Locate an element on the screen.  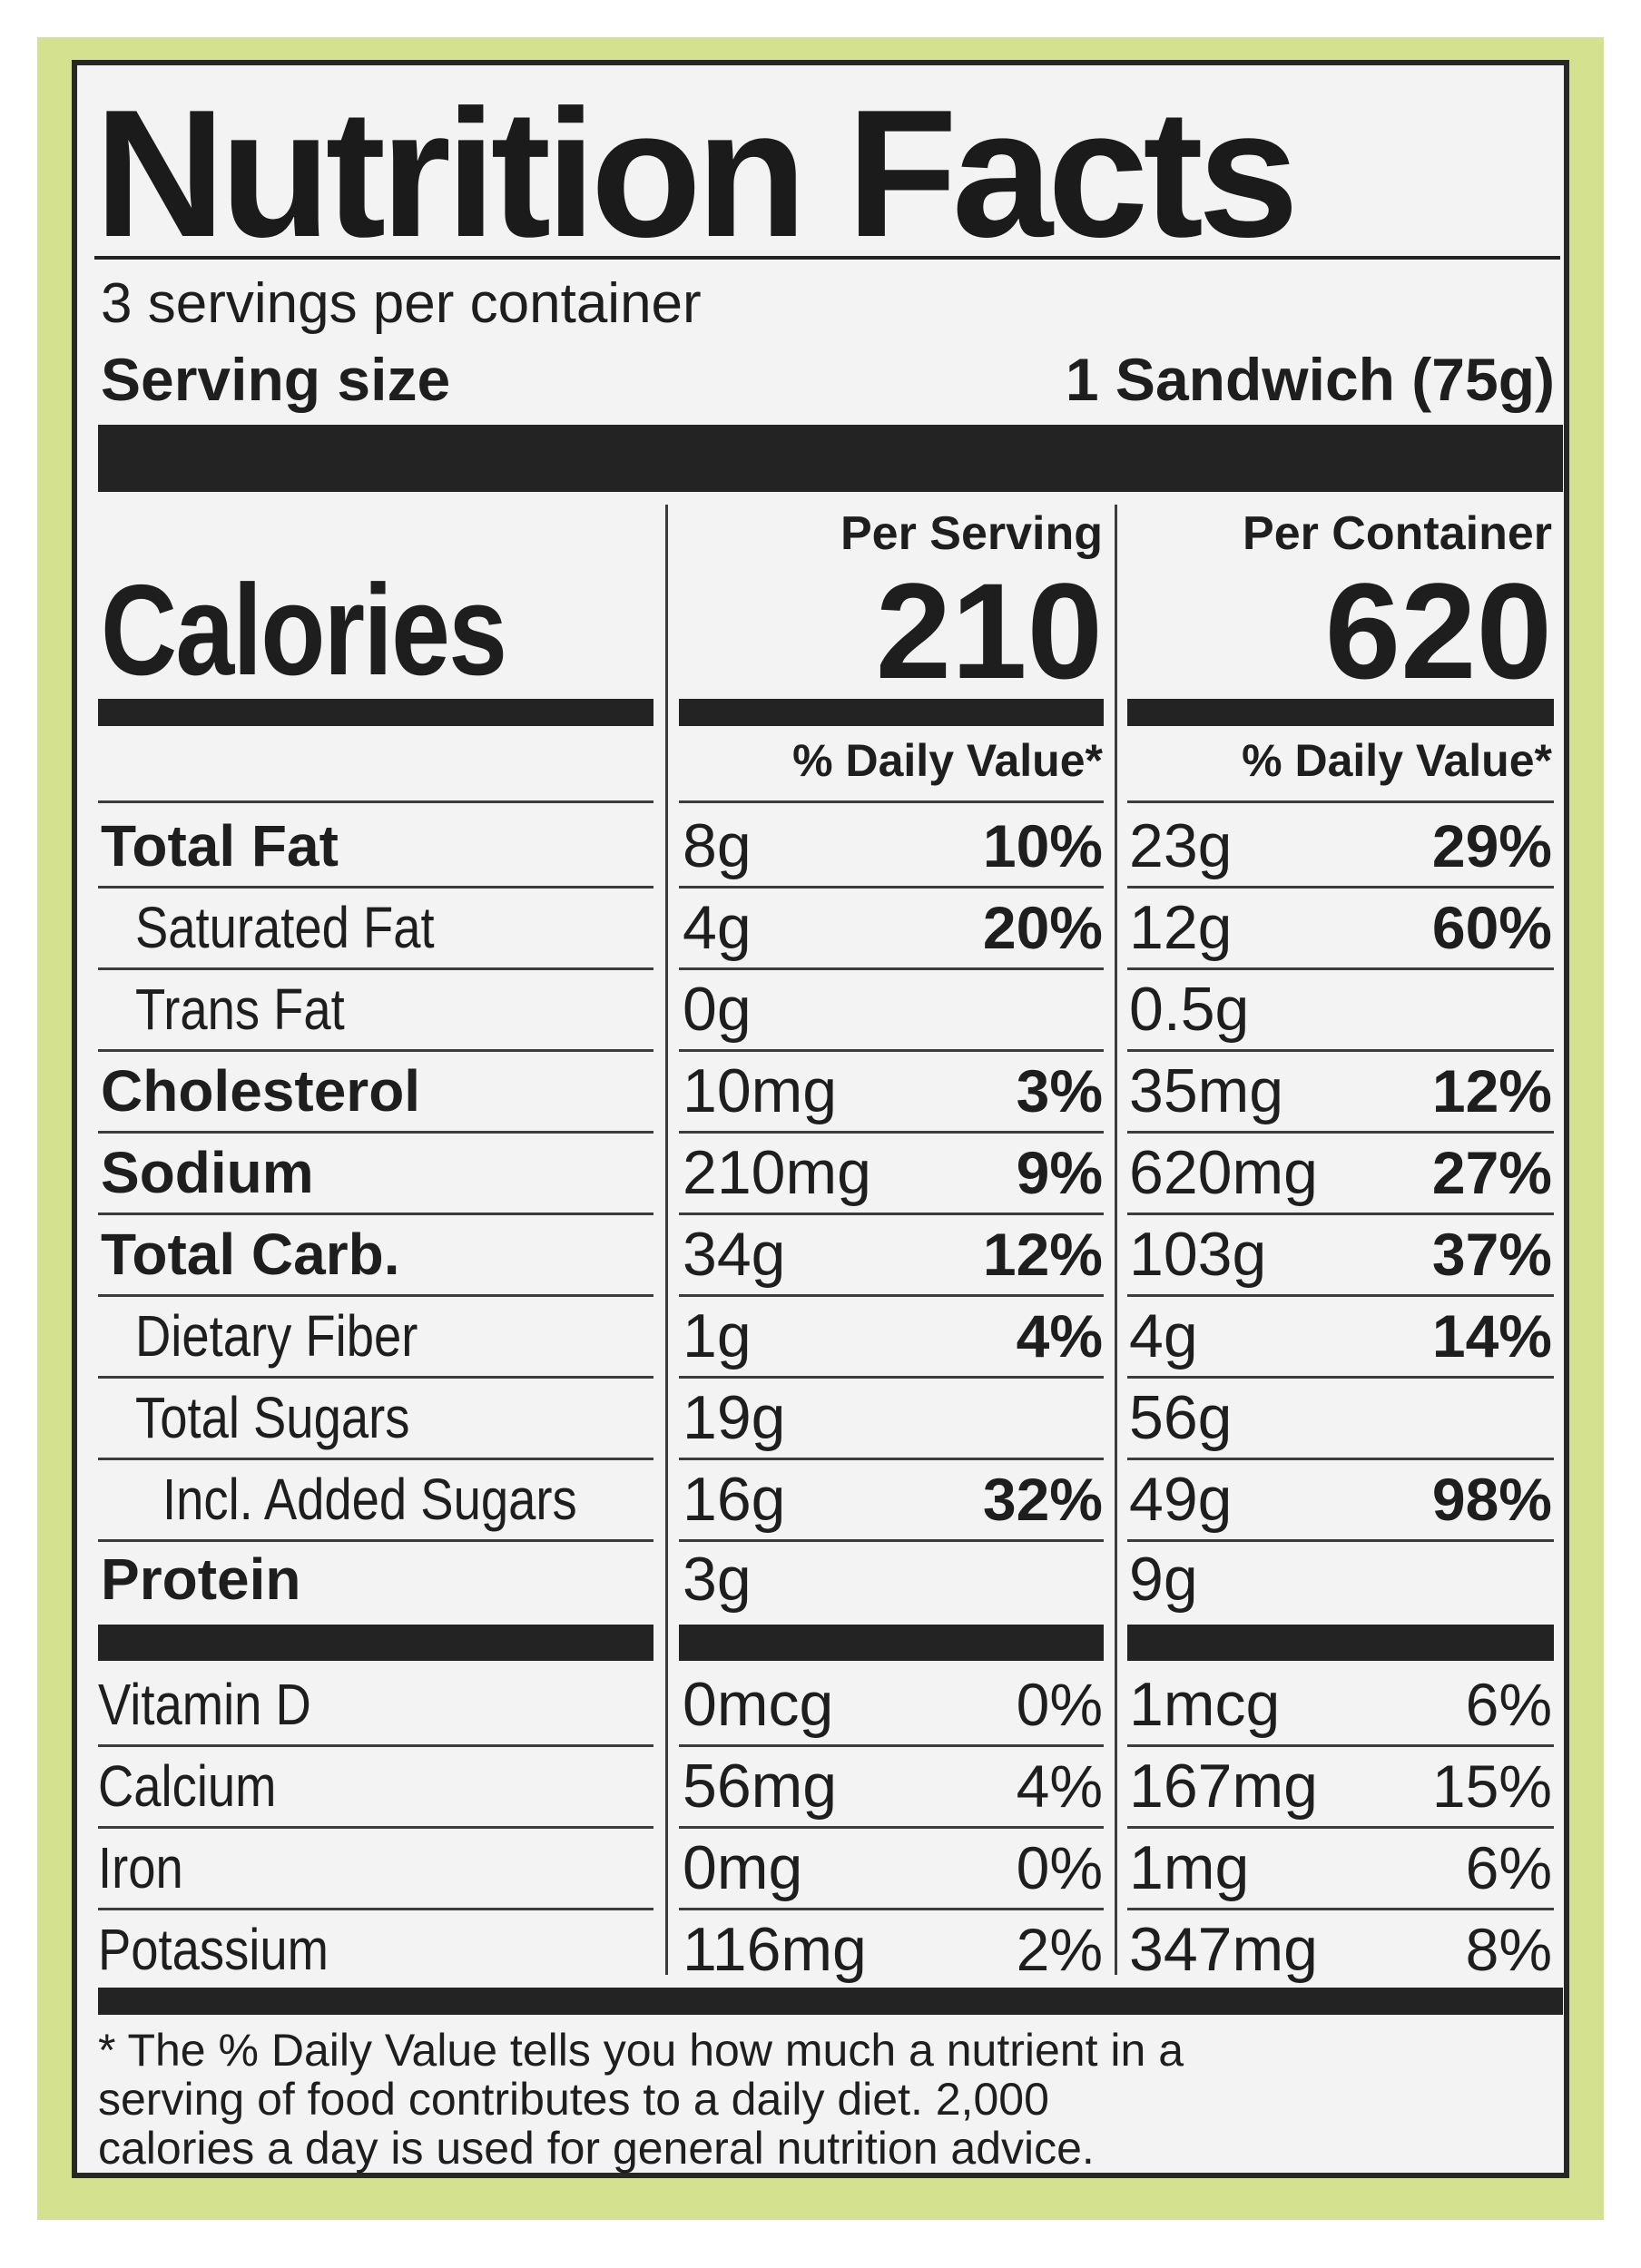
serving-percent: 3% is located at coordinates (1060, 1090).